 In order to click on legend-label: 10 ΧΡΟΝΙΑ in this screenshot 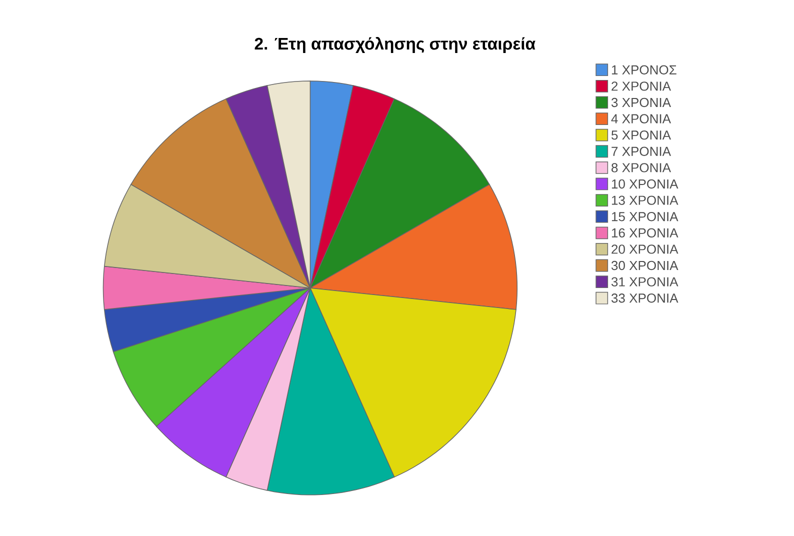, I will do `click(645, 183)`.